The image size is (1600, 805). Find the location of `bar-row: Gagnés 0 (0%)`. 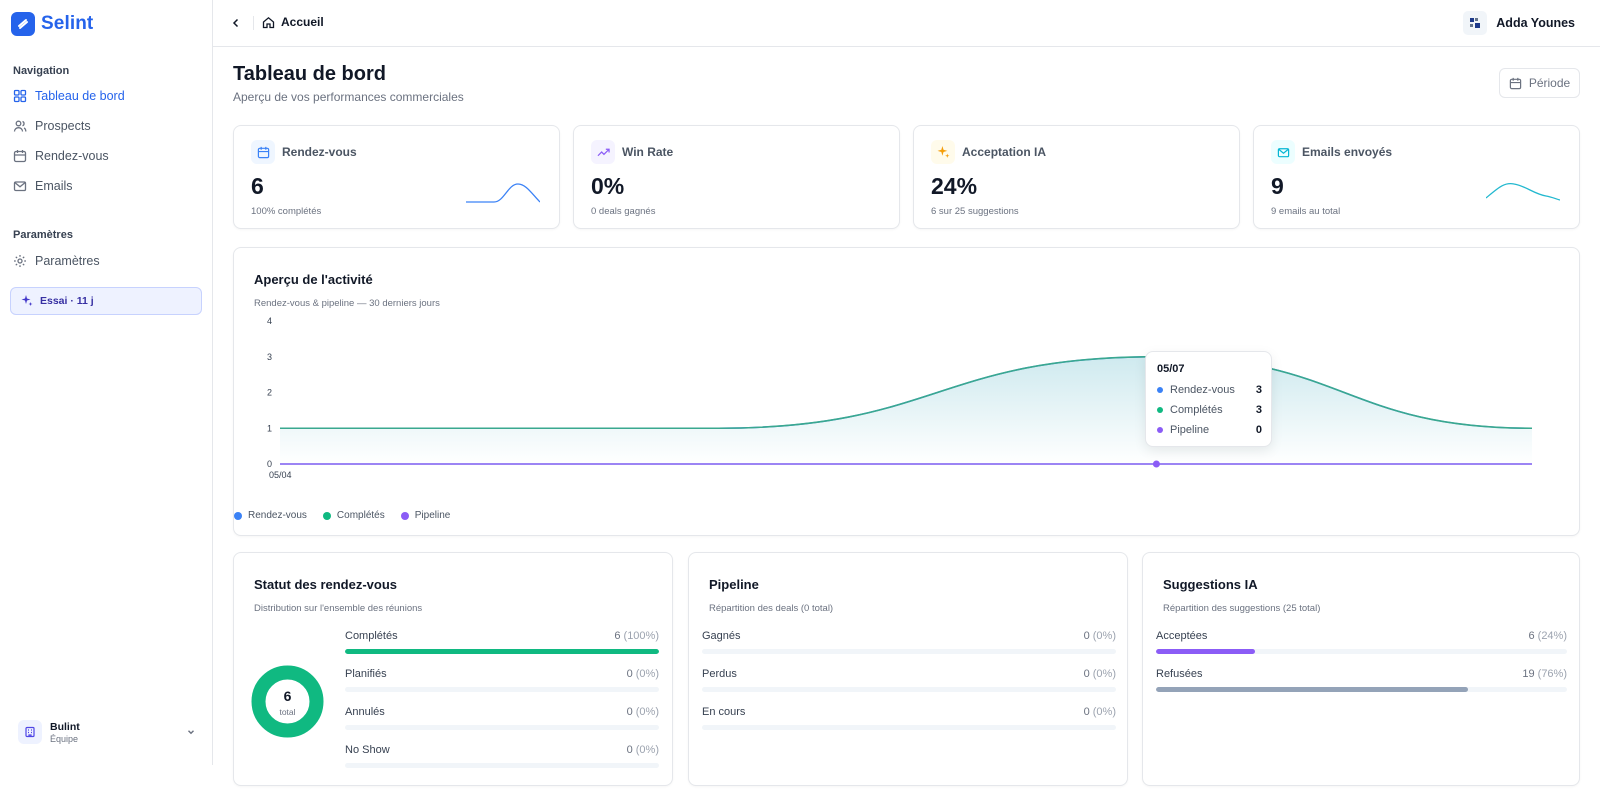

bar-row: Gagnés 0 (0%) is located at coordinates (909, 642).